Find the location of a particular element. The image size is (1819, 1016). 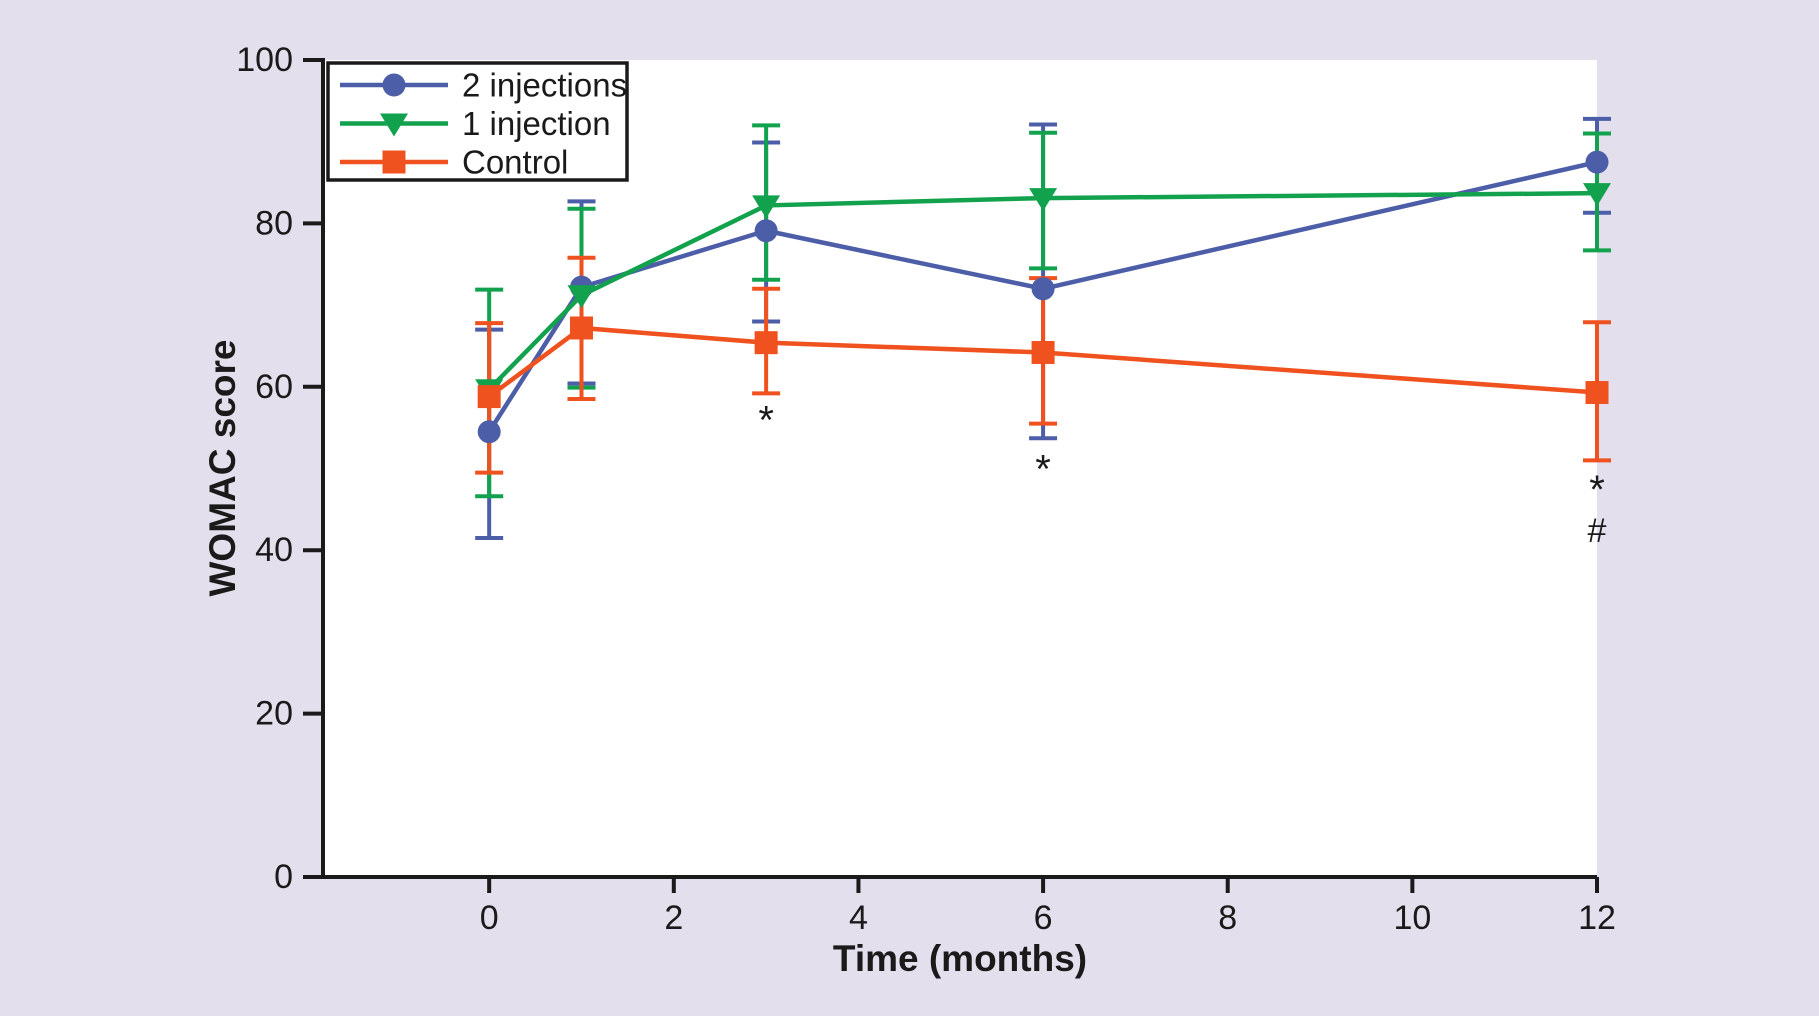

x-tick-label: 6 is located at coordinates (1043, 918).